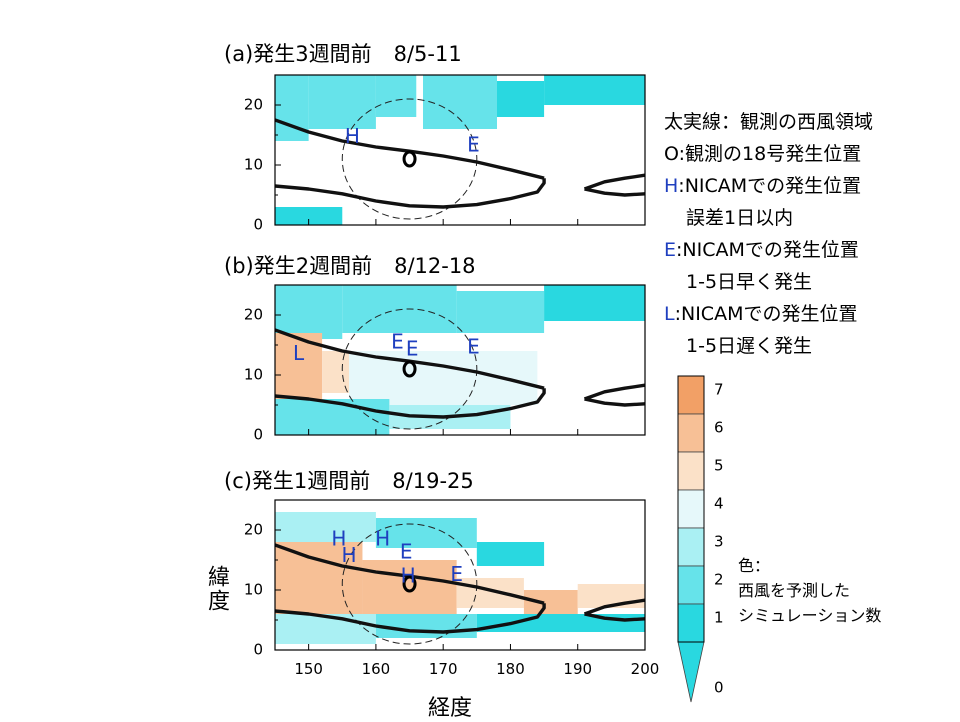  What do you see at coordinates (810, 615) in the screenshot?
I see `colorbar-note-line3: シミュレーション数` at bounding box center [810, 615].